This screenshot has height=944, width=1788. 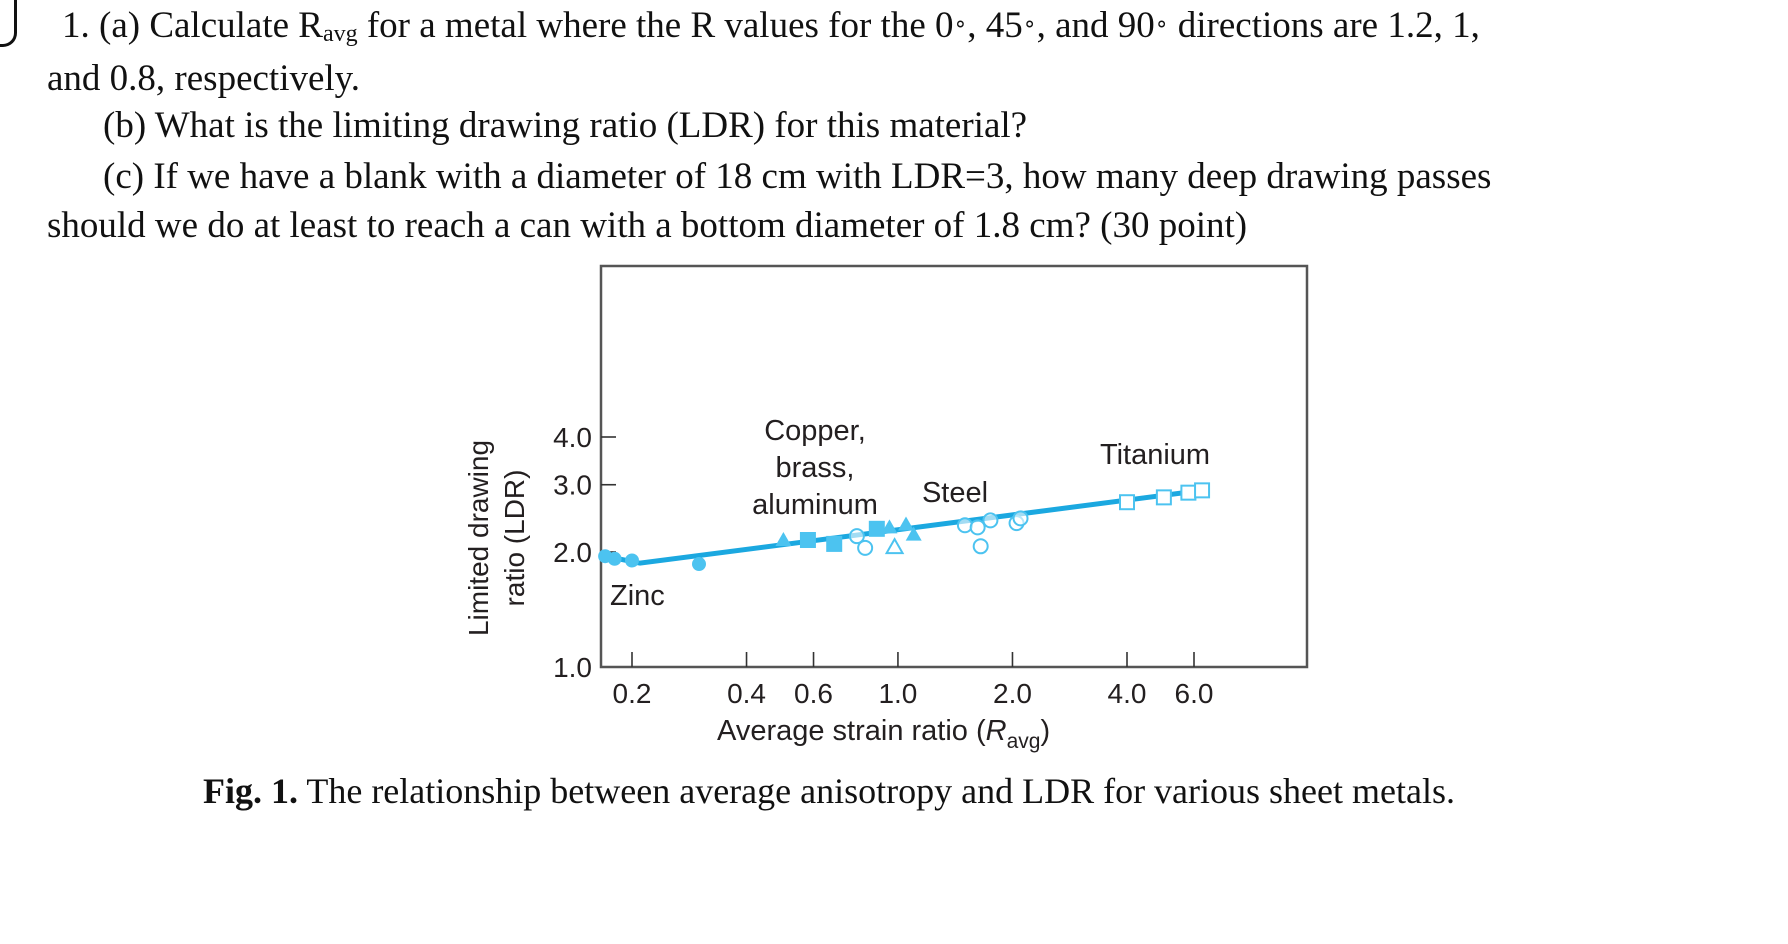 What do you see at coordinates (815, 505) in the screenshot?
I see `annotation-label: aluminum` at bounding box center [815, 505].